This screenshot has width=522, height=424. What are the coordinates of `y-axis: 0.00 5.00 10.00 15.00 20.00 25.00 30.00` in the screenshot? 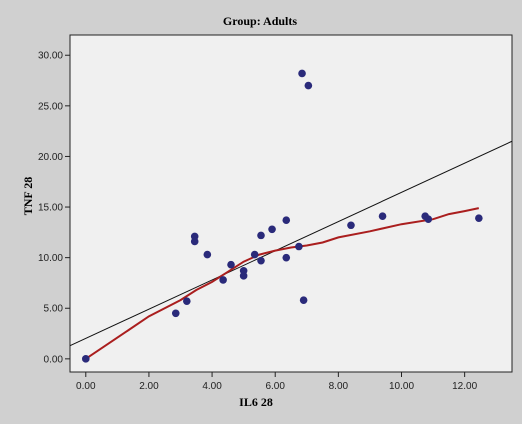 It's located at (54, 208).